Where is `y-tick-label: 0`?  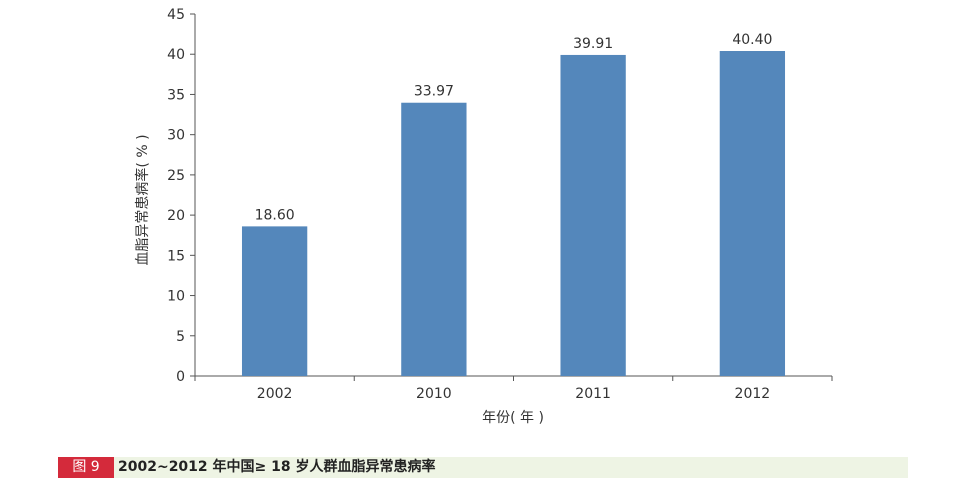 y-tick-label: 0 is located at coordinates (180, 377).